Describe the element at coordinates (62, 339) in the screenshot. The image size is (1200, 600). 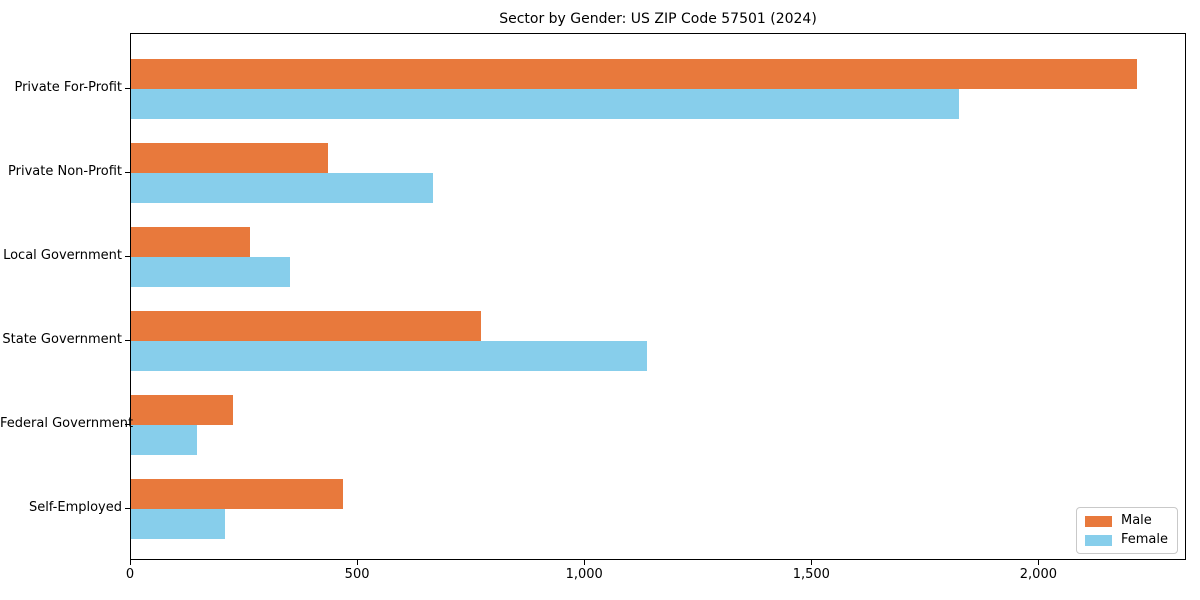
I see `y-axis-label-state-government: State Government` at that location.